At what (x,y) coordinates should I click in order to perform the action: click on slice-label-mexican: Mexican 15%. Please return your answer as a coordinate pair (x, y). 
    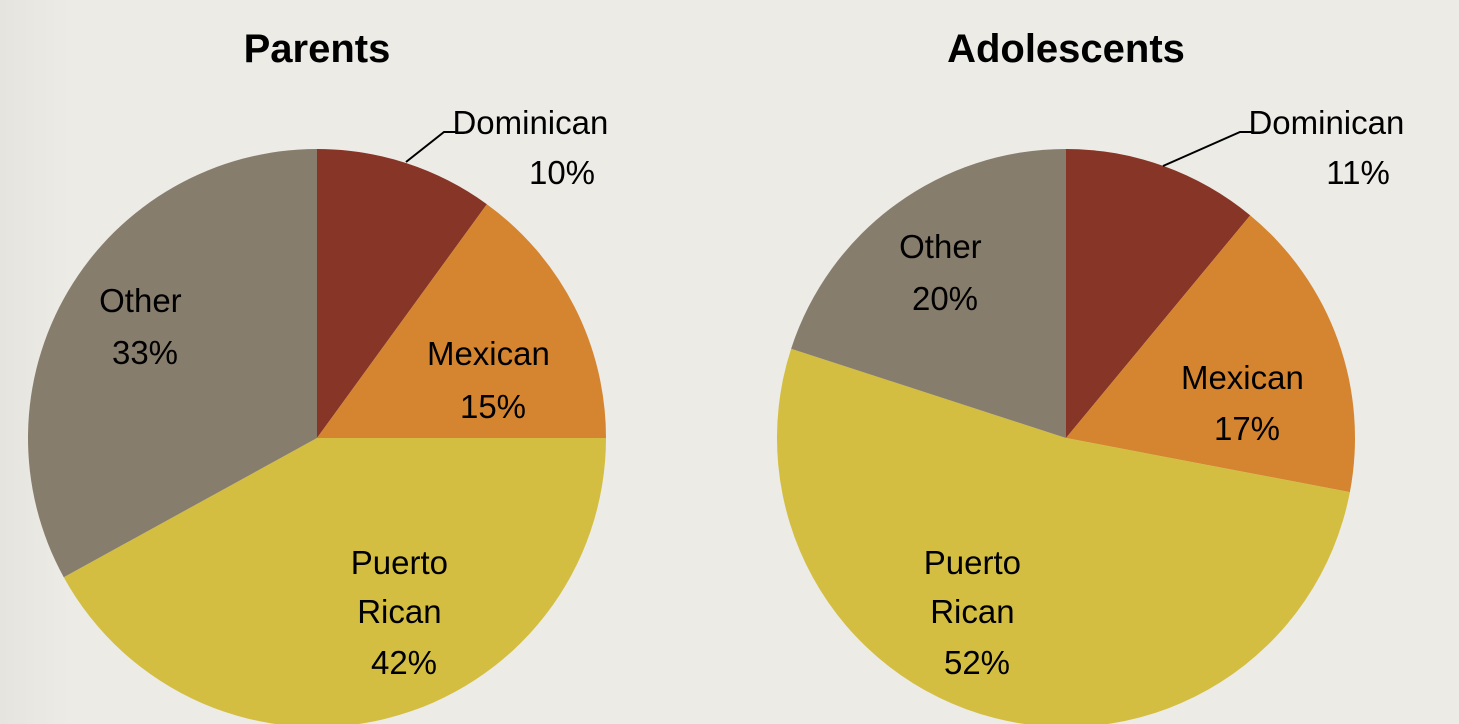
    Looking at the image, I should click on (493, 380).